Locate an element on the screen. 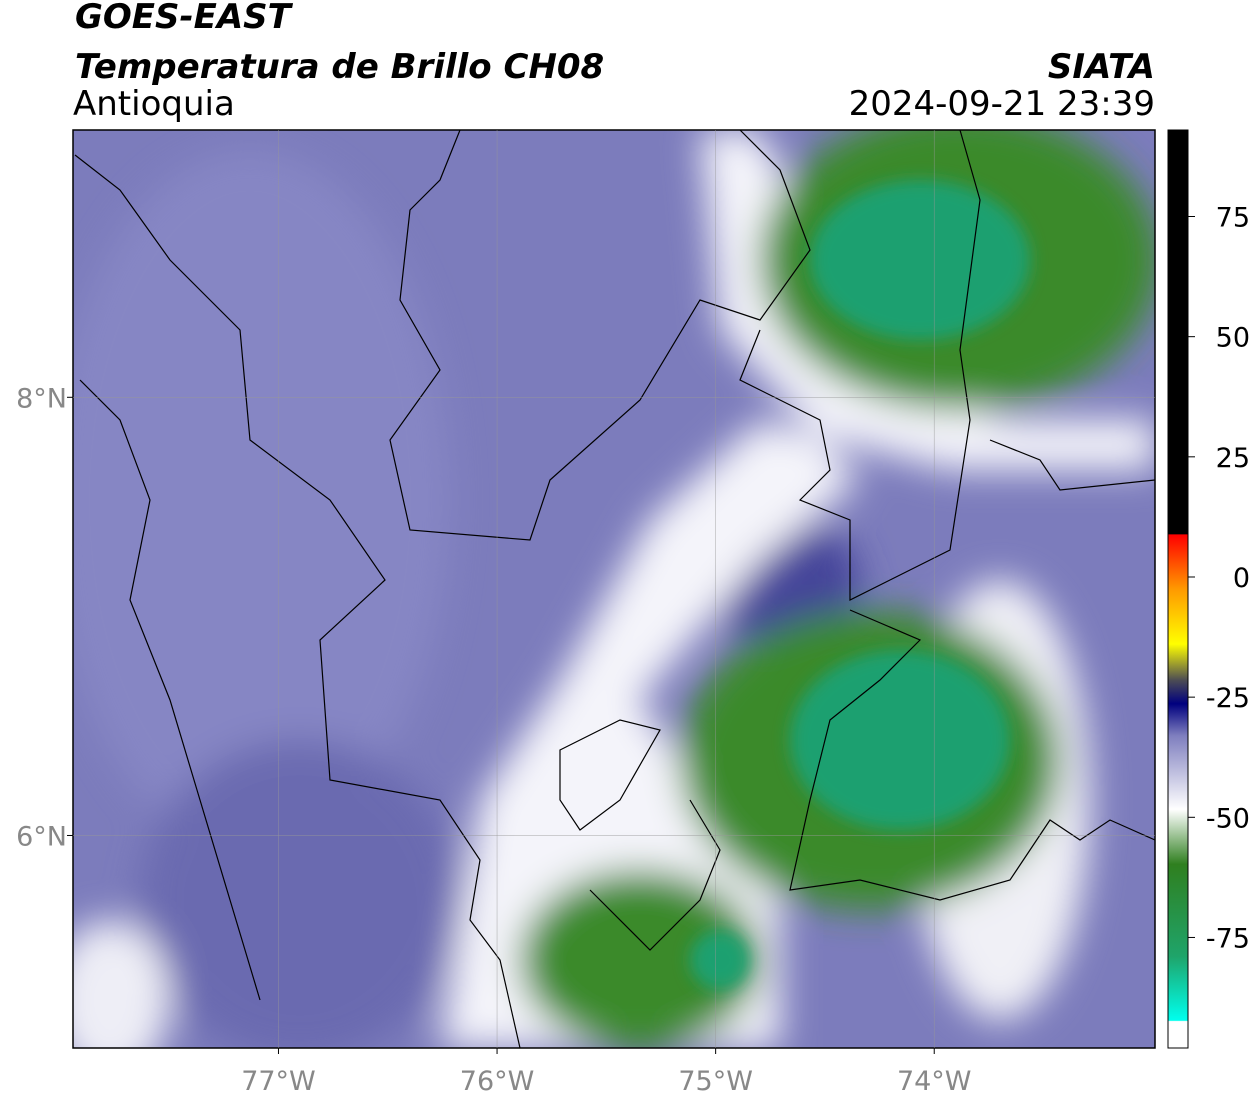  title: GOES-EAST is located at coordinates (184, 18).